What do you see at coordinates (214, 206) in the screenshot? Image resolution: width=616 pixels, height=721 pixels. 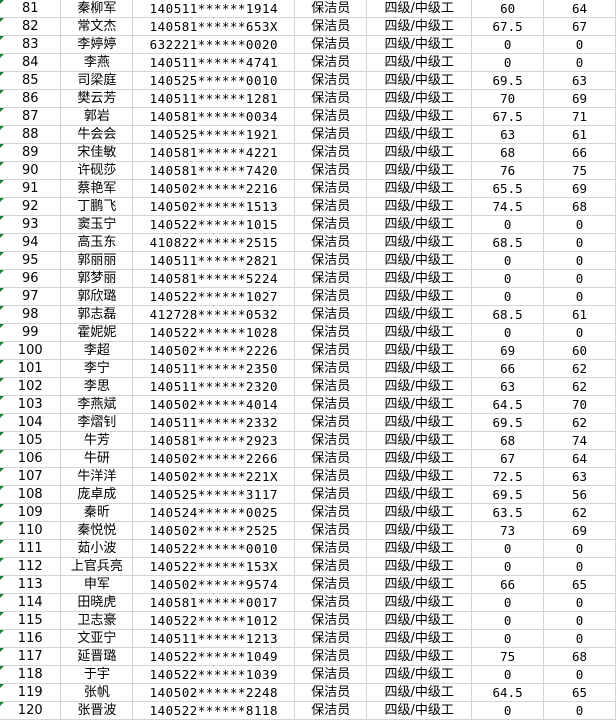 I see `id-number-cell: 140502******1513` at bounding box center [214, 206].